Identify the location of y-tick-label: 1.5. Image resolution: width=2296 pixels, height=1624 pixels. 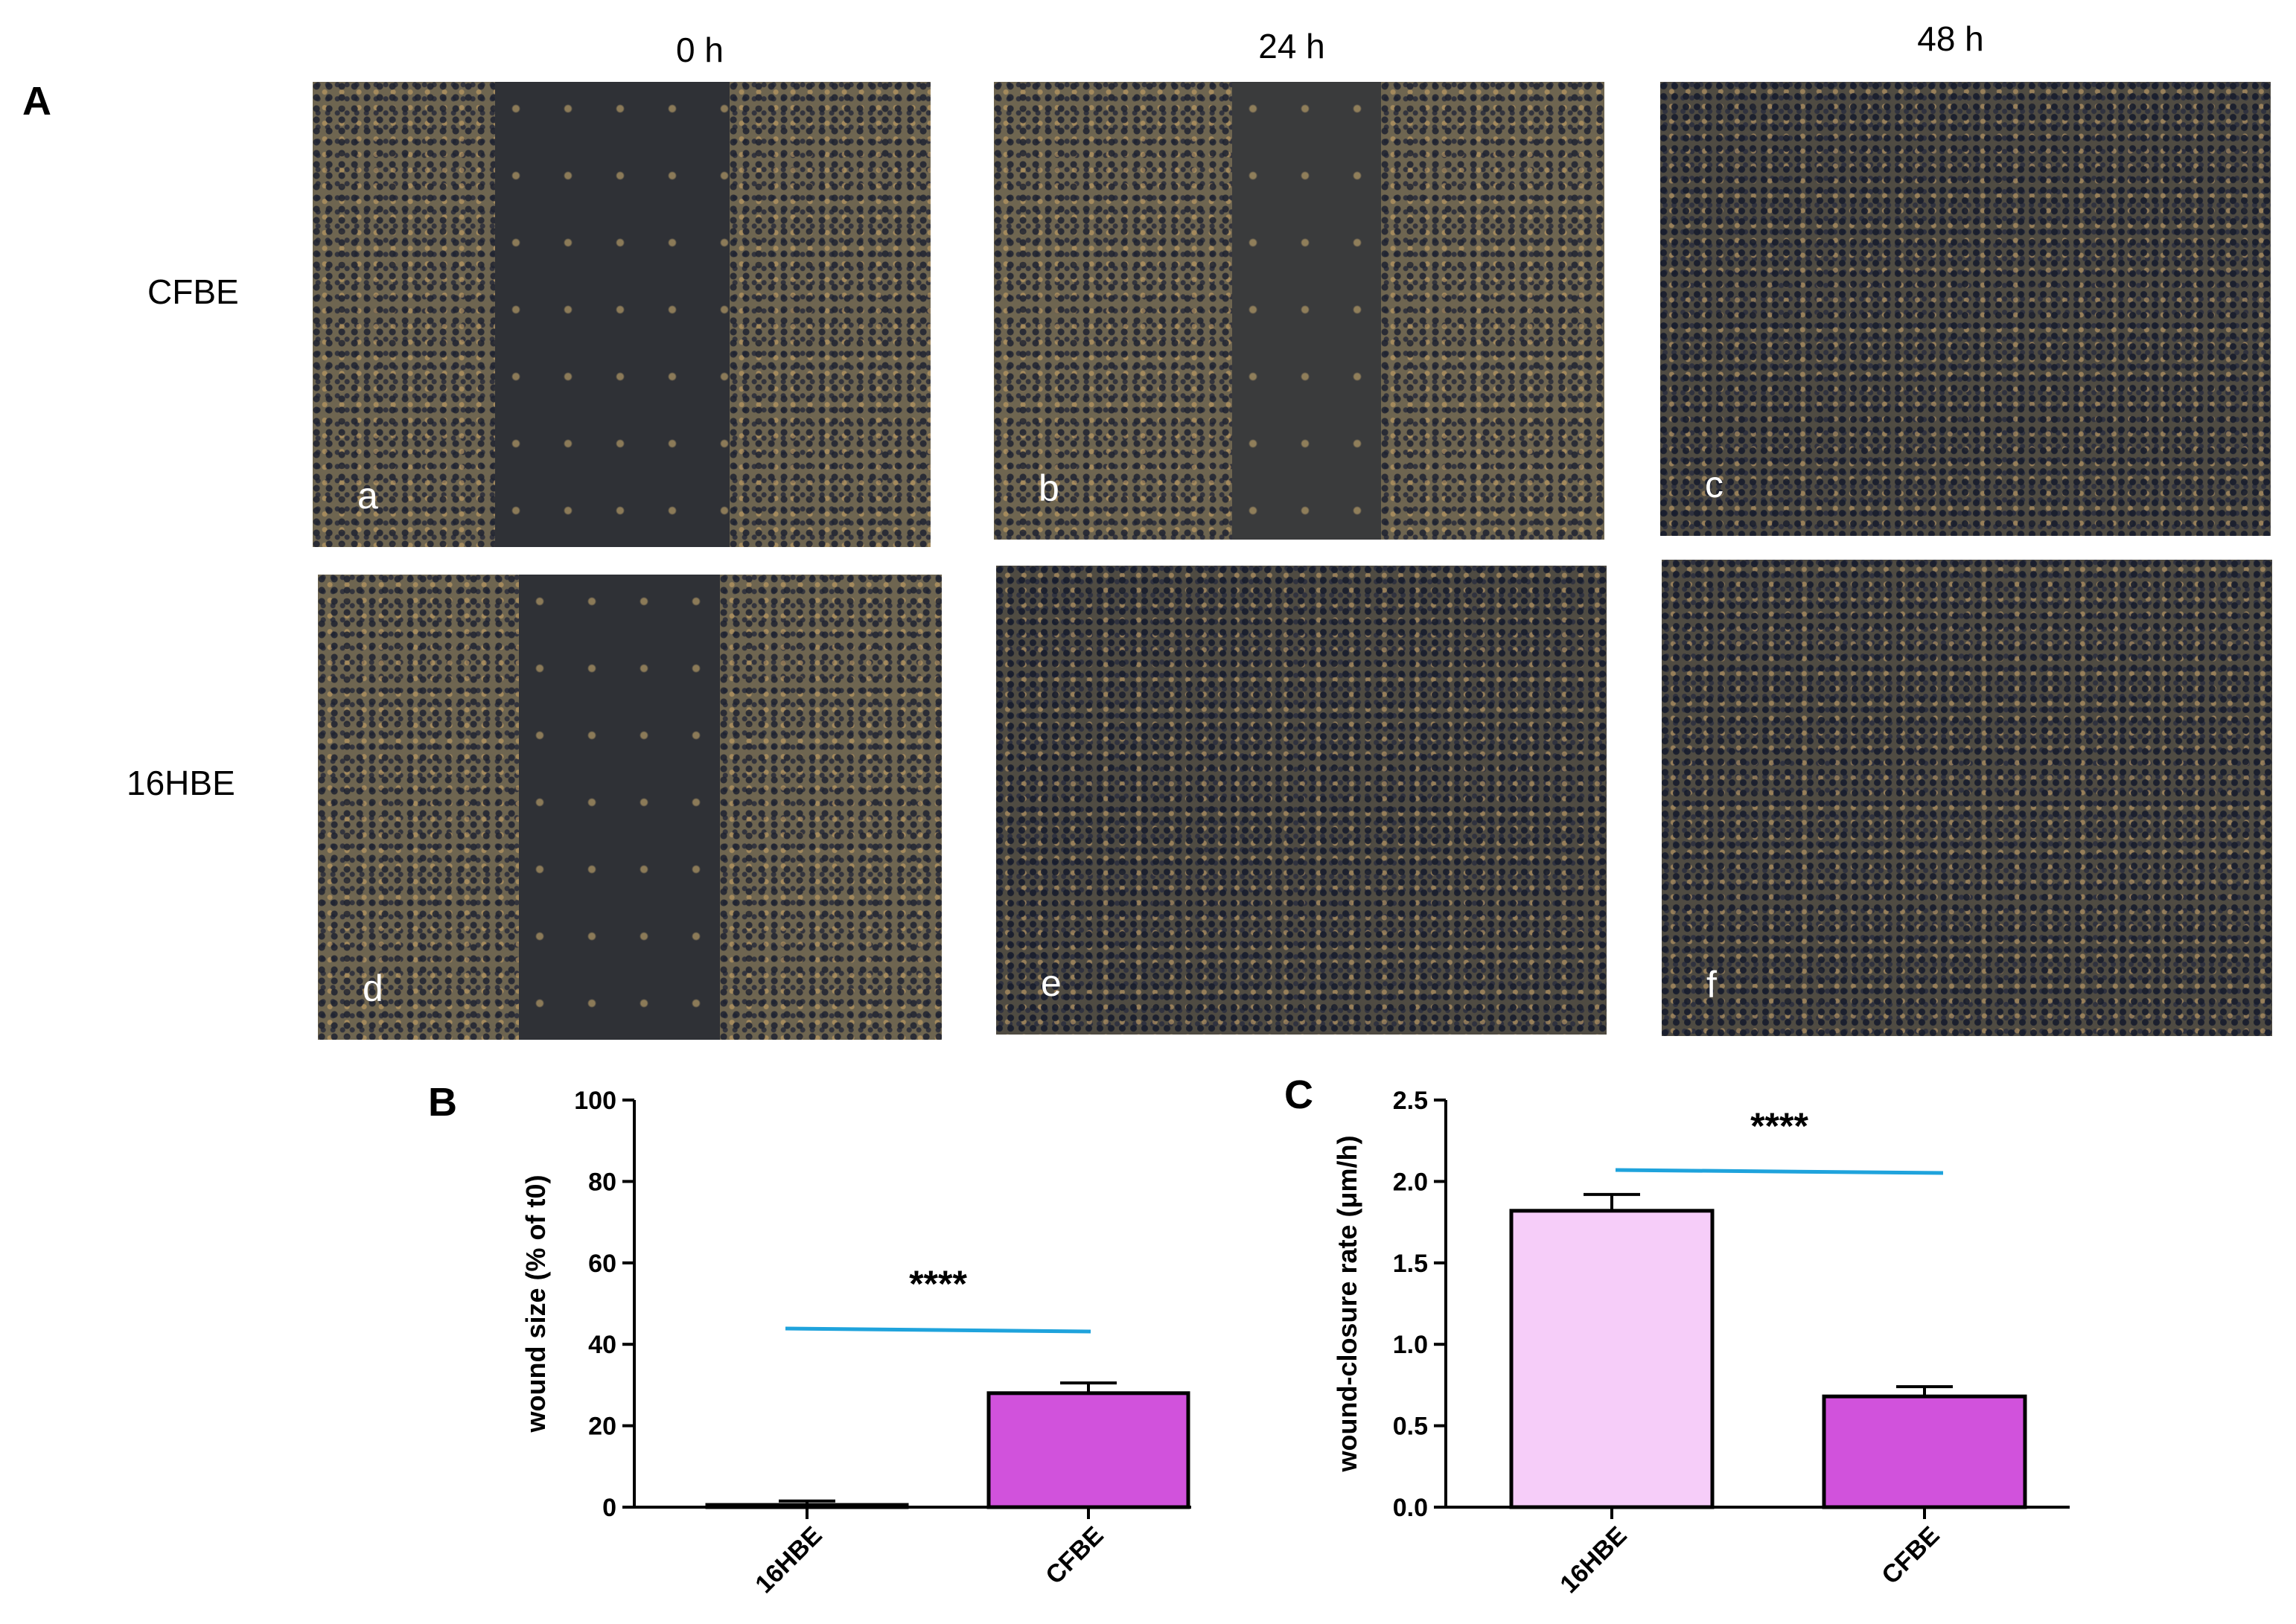
(1410, 1264).